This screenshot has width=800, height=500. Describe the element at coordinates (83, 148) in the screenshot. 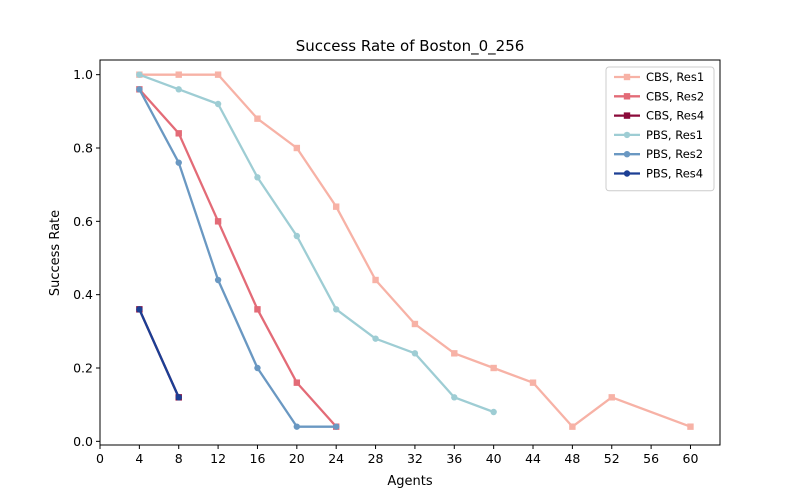

I see `y-tick-label-4: 0.8` at that location.